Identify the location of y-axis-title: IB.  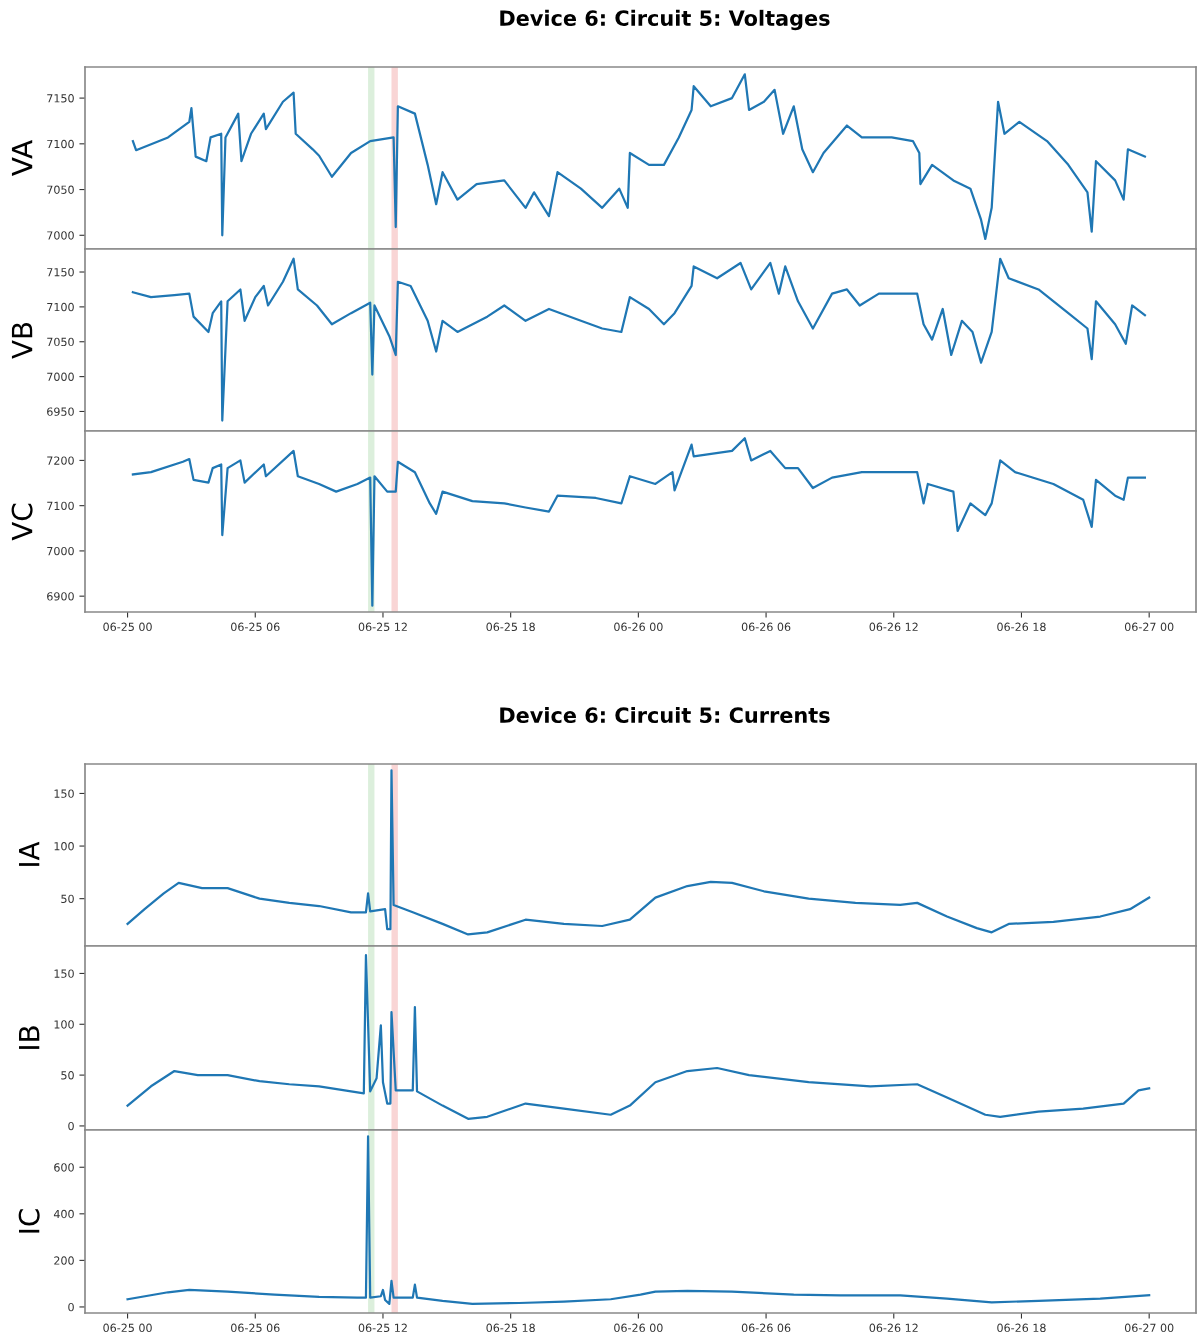
(29, 1037).